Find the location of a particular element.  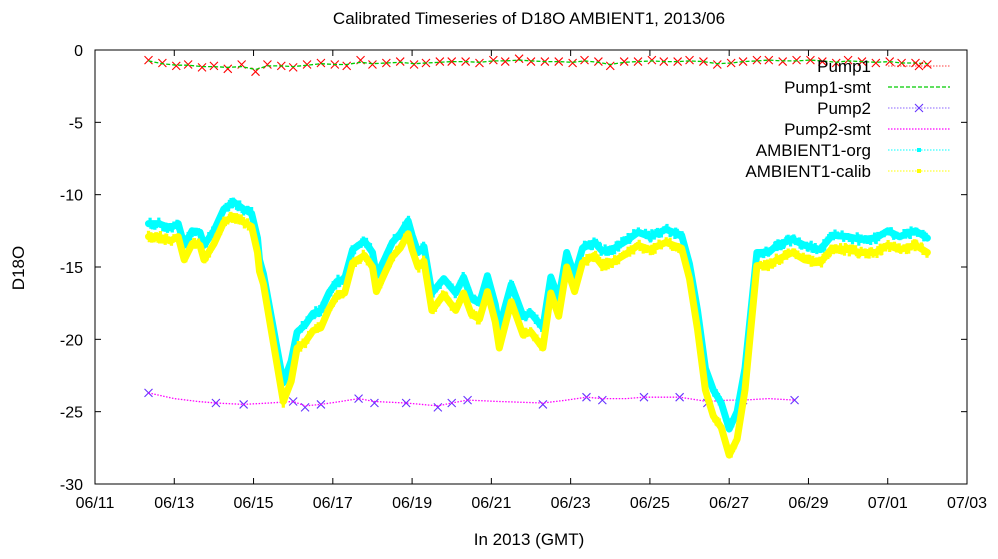

series-pump1 is located at coordinates (538, 65).